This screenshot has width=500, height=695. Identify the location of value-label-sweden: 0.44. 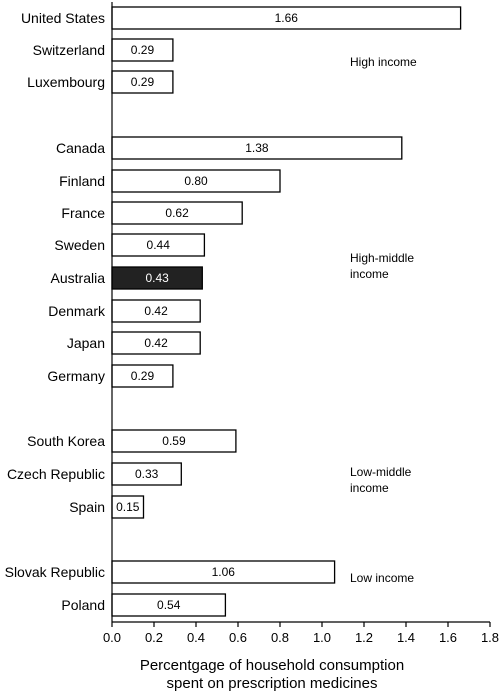
(159, 245).